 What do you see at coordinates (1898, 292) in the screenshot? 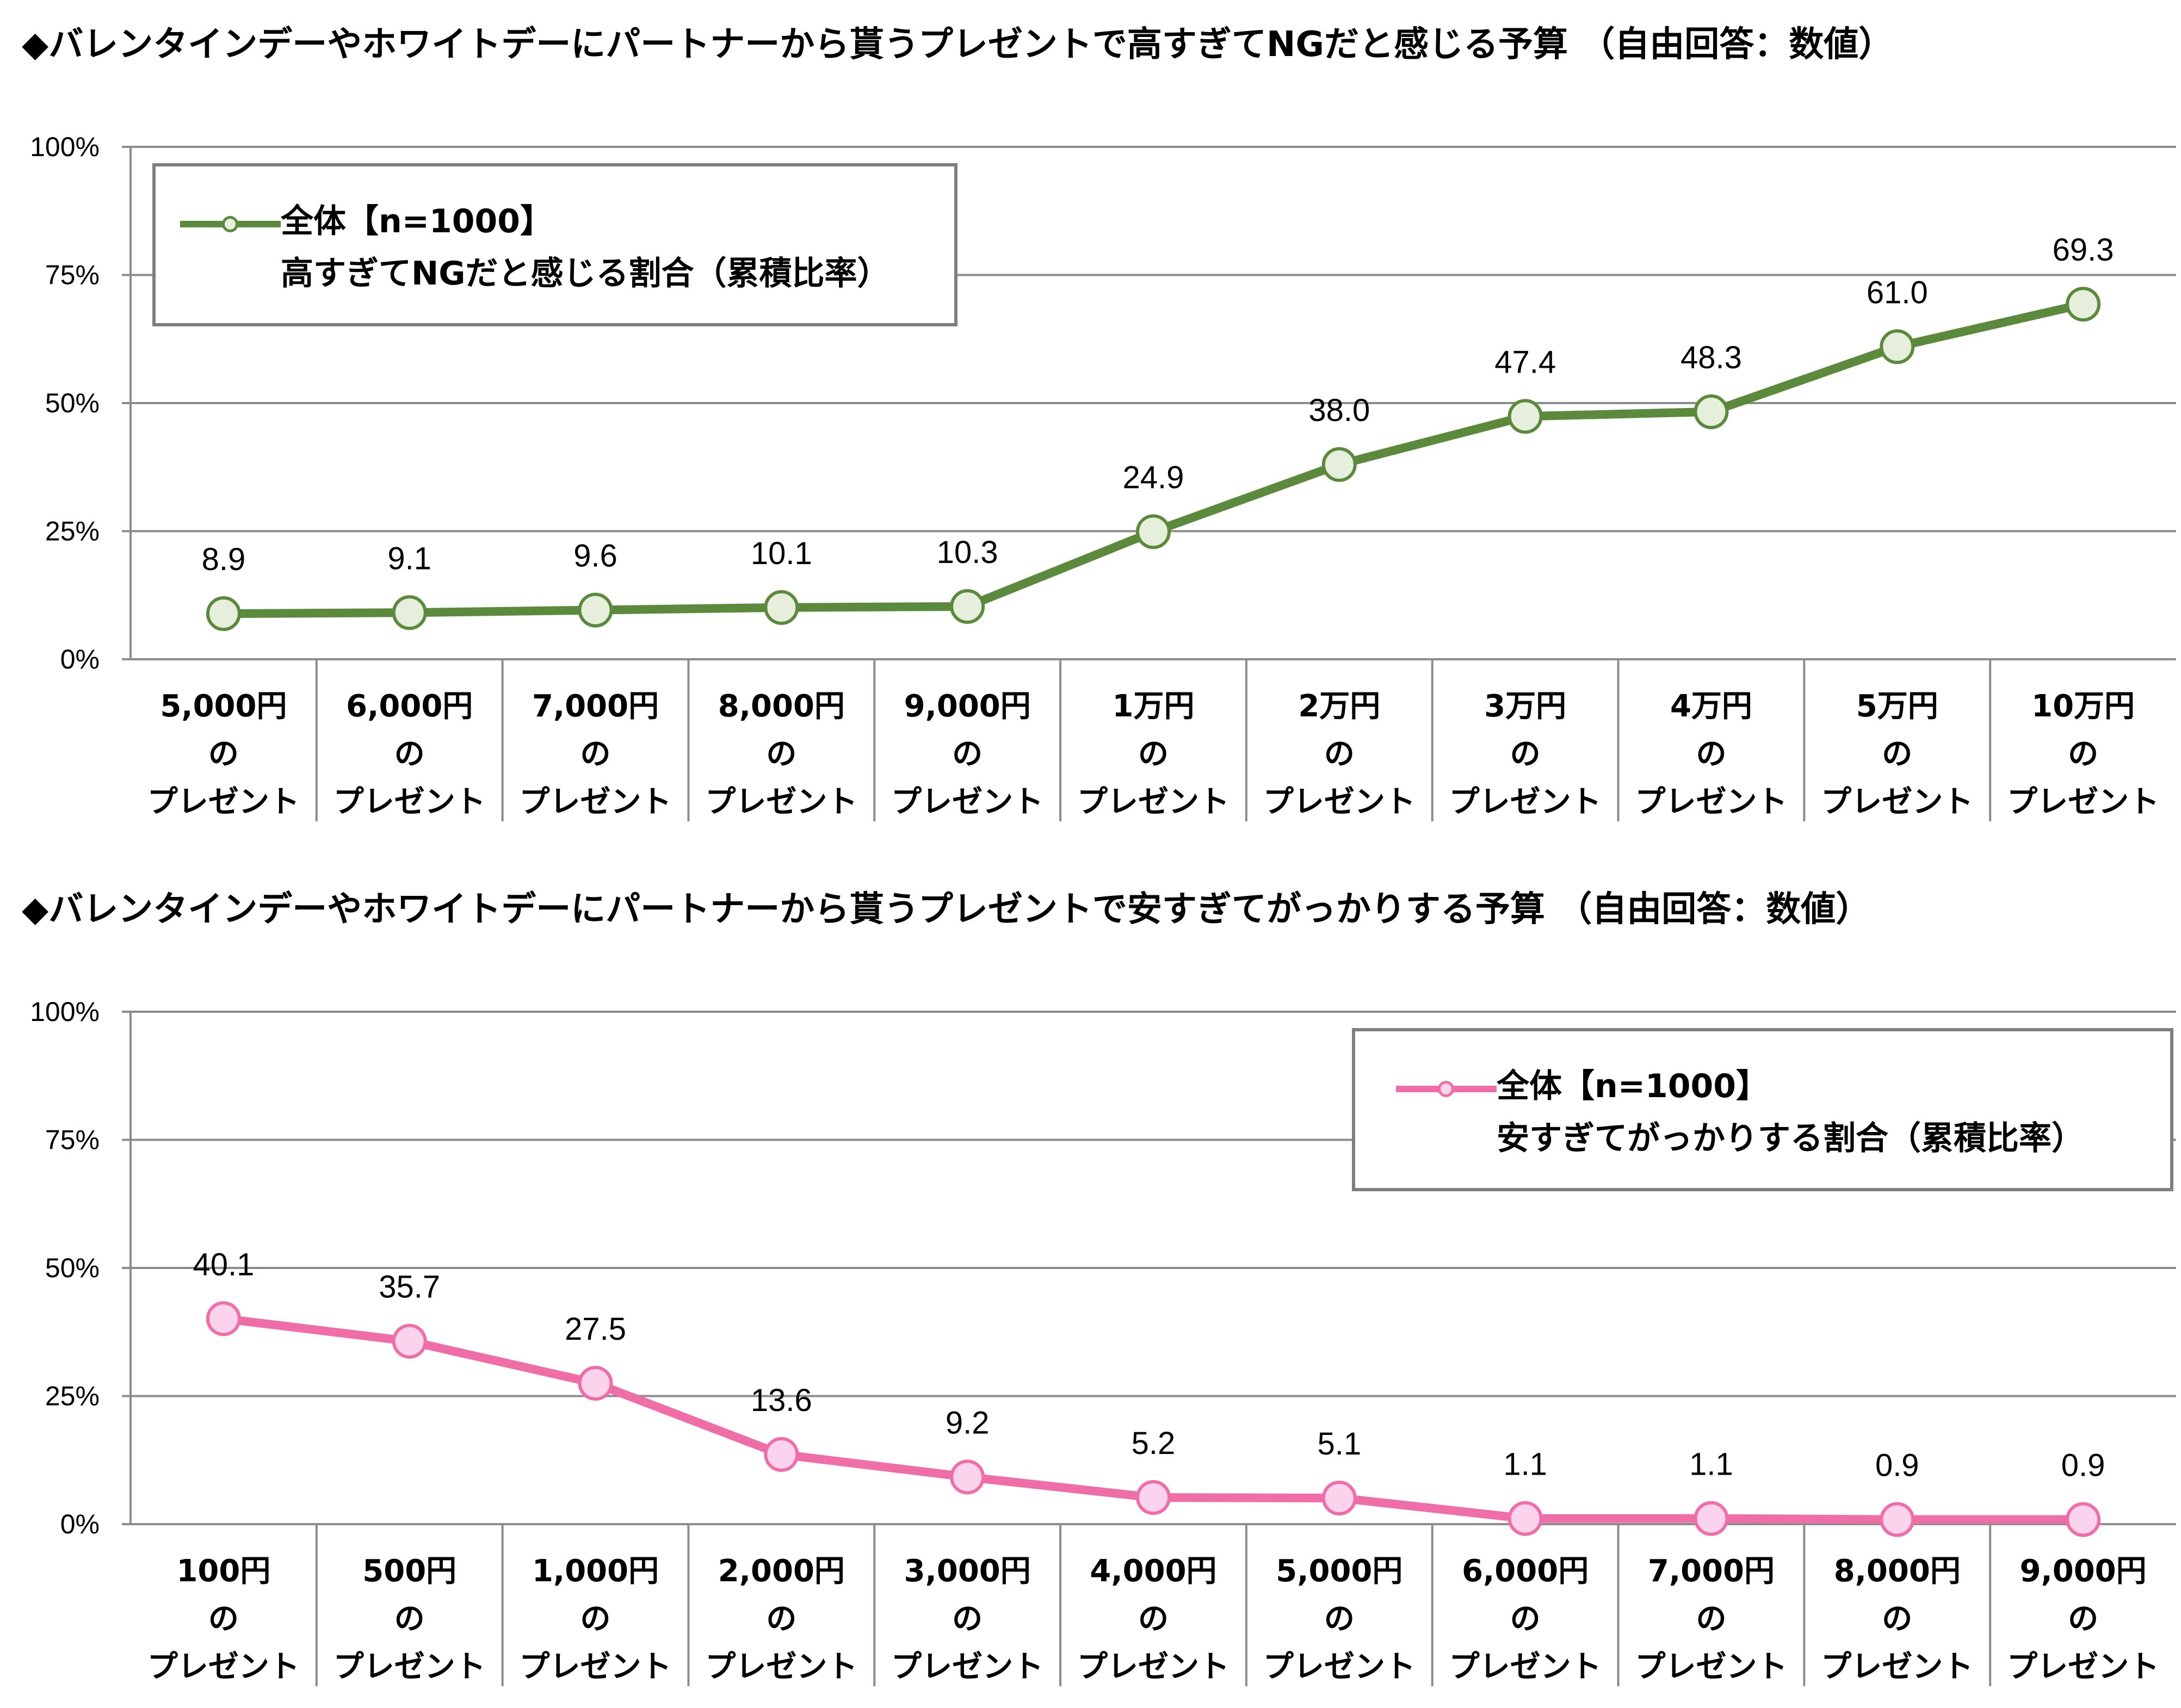
I see `data-label: 61.0` at bounding box center [1898, 292].